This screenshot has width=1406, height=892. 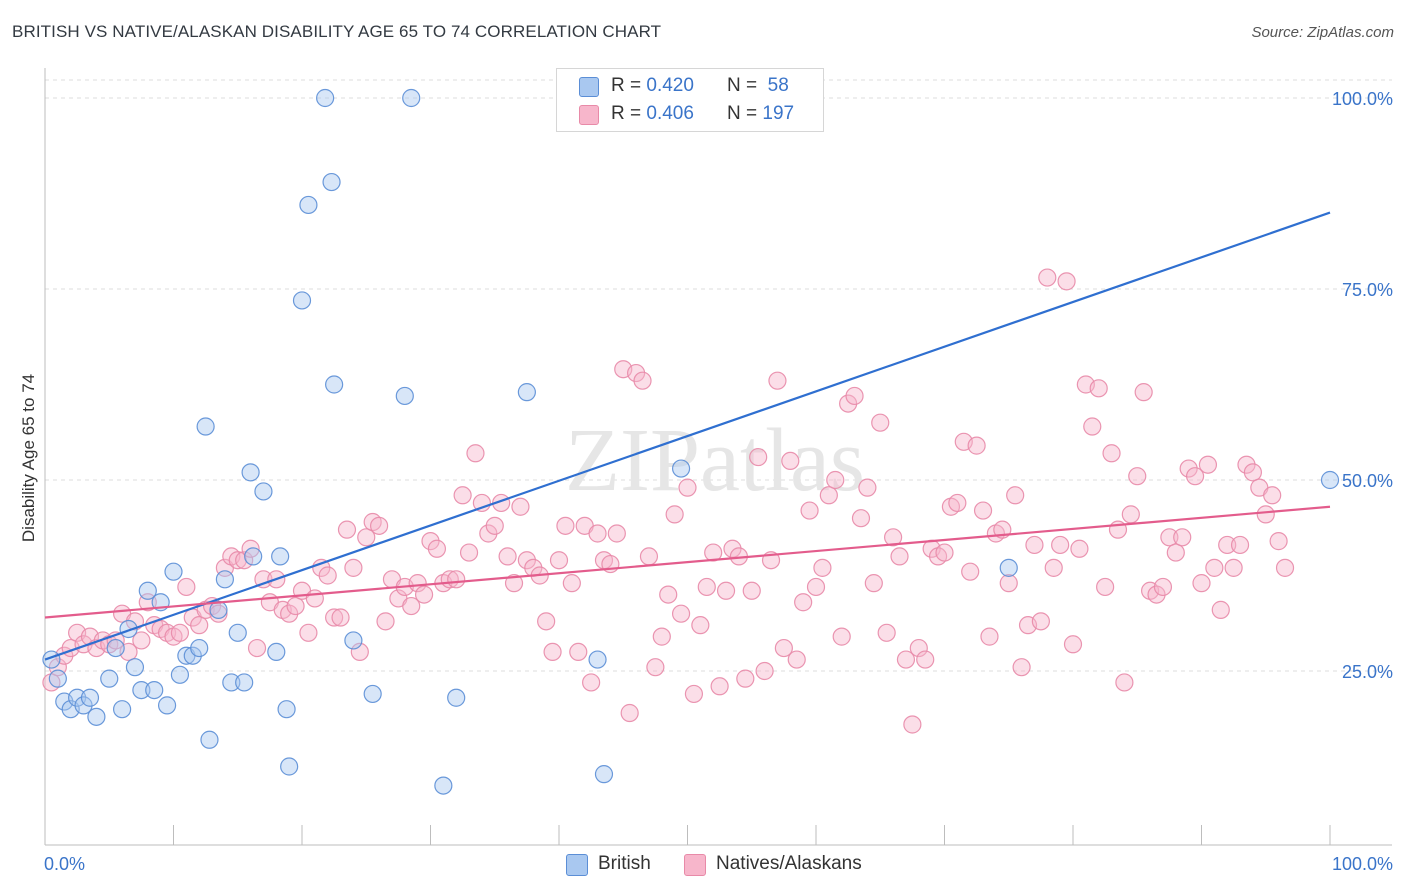 What do you see at coordinates (1367, 481) in the screenshot?
I see `y-tick-label: 50.0%` at bounding box center [1367, 481].